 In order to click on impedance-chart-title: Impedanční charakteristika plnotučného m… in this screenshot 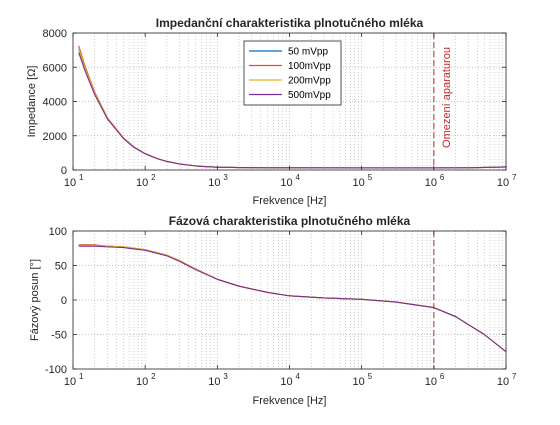, I will do `click(290, 23)`.